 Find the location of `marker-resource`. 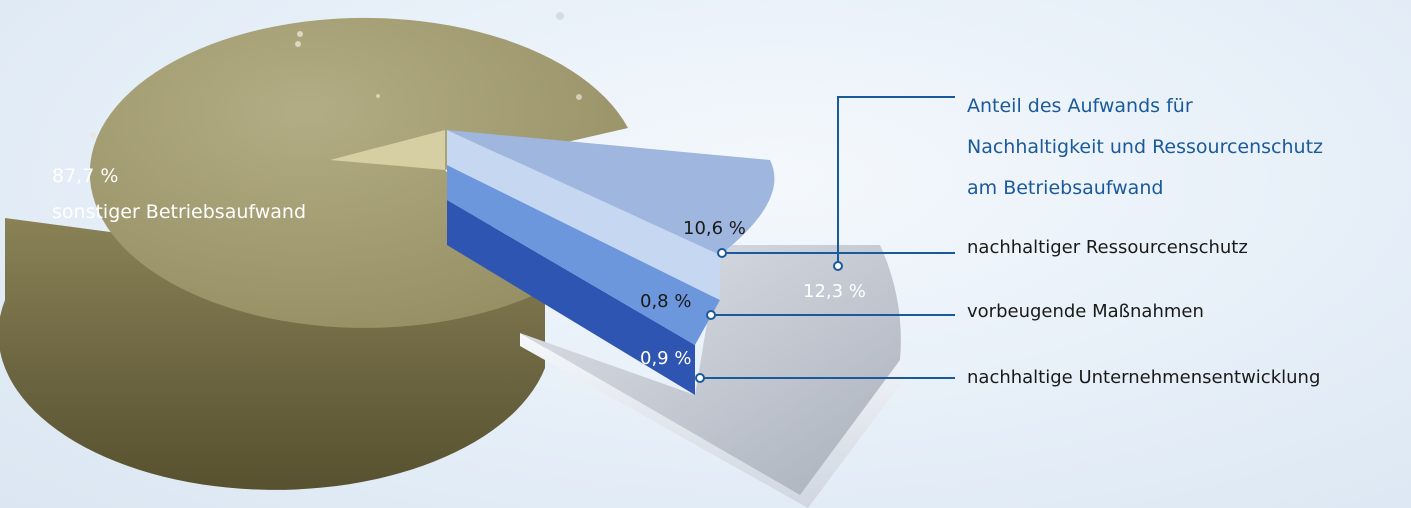

marker-resource is located at coordinates (722, 253).